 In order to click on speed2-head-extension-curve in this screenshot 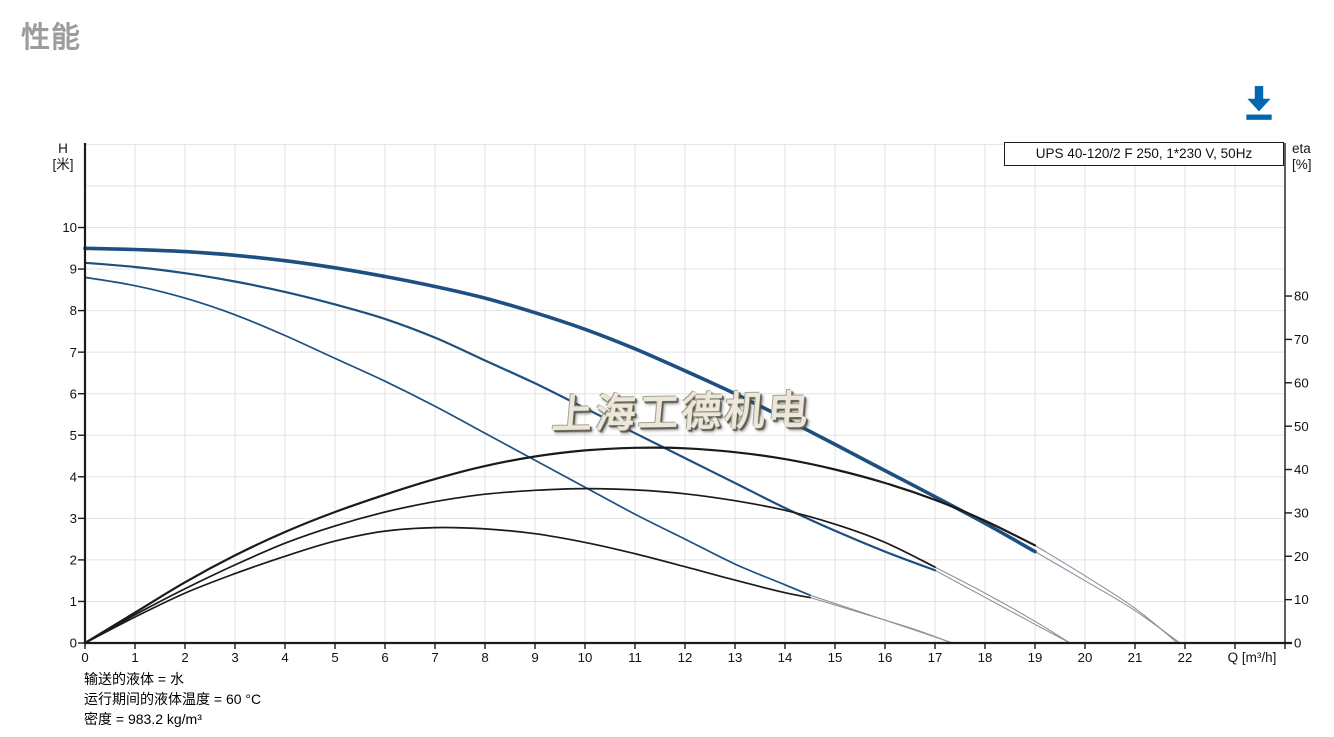, I will do `click(1002, 606)`.